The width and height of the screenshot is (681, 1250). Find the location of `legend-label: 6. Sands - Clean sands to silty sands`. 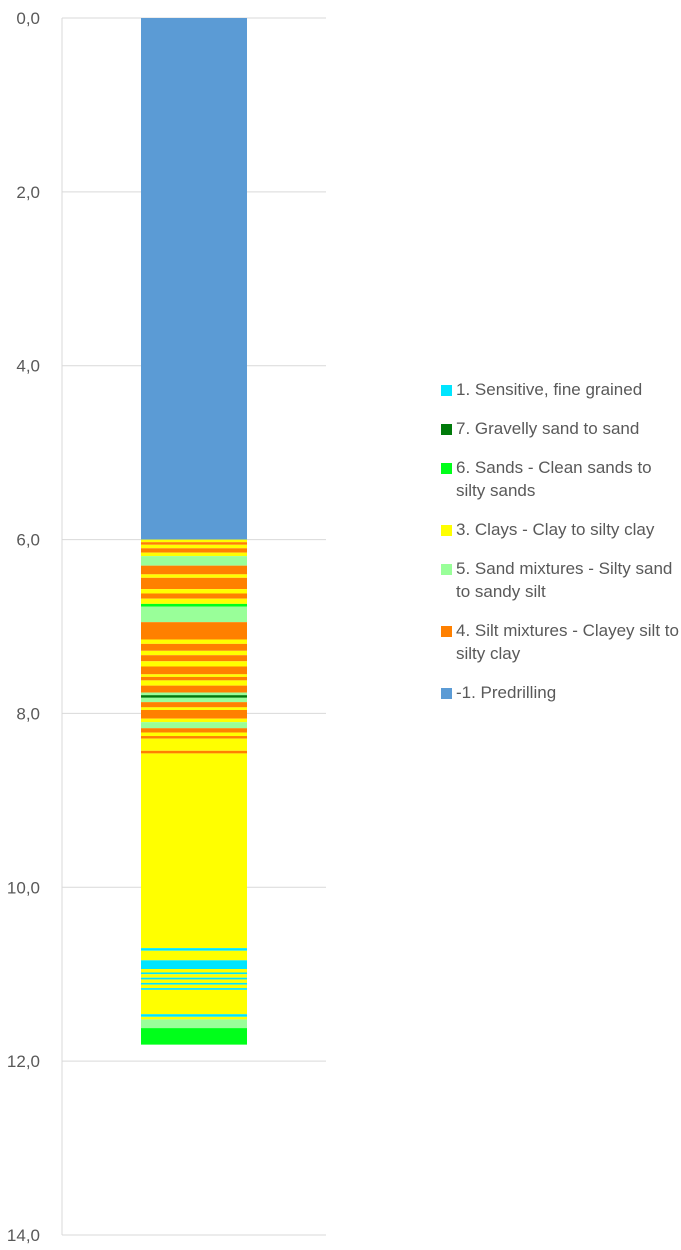

legend-label: 6. Sands - Clean sands to silty sands is located at coordinates (554, 479).